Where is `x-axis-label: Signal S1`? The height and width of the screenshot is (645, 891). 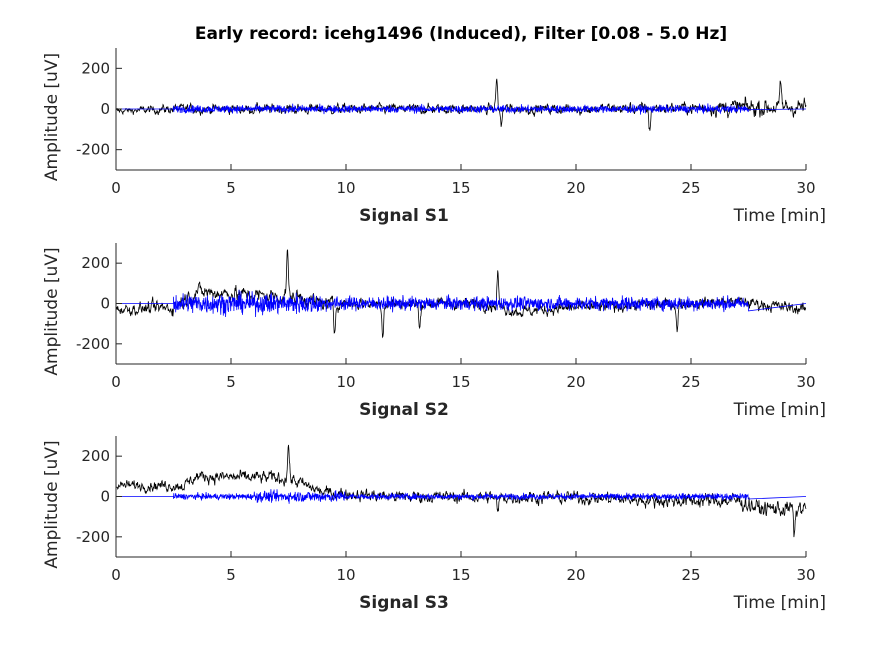 x-axis-label: Signal S1 is located at coordinates (404, 216).